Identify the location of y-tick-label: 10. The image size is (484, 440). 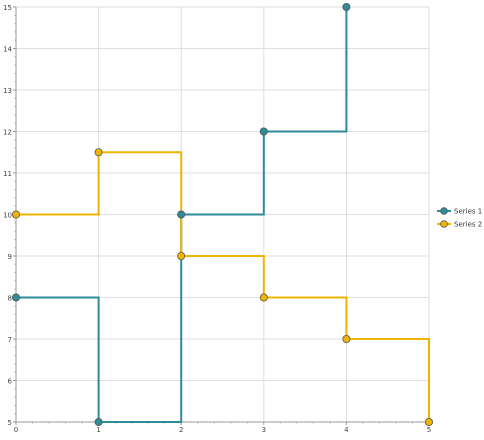
(7, 216).